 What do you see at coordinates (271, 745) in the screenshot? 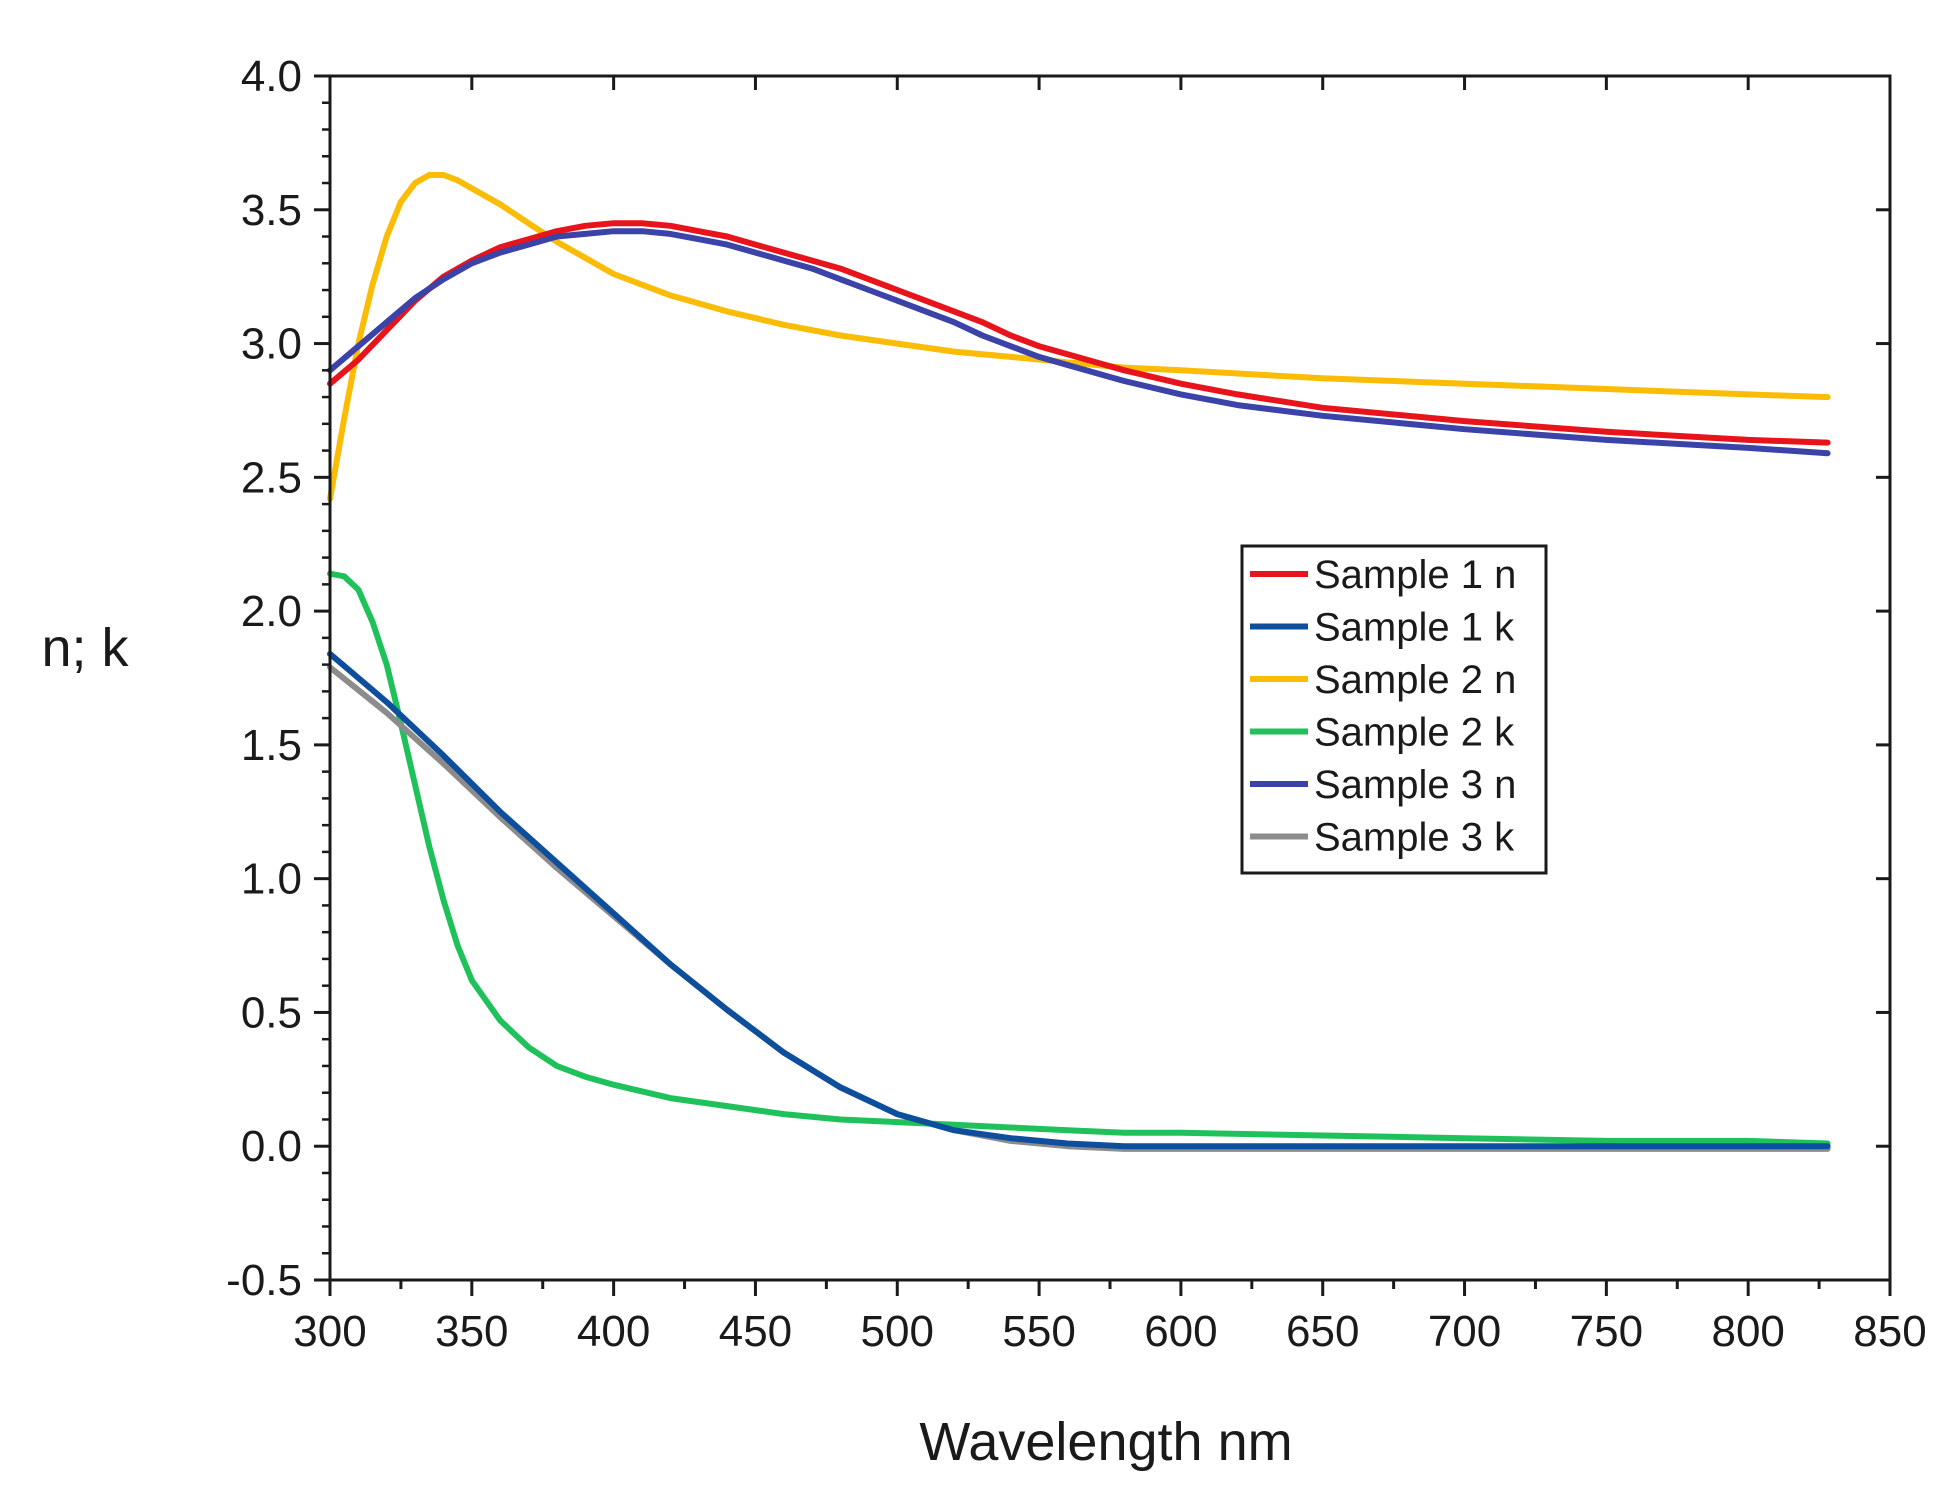
I see `y-tick-label: 1.5` at bounding box center [271, 745].